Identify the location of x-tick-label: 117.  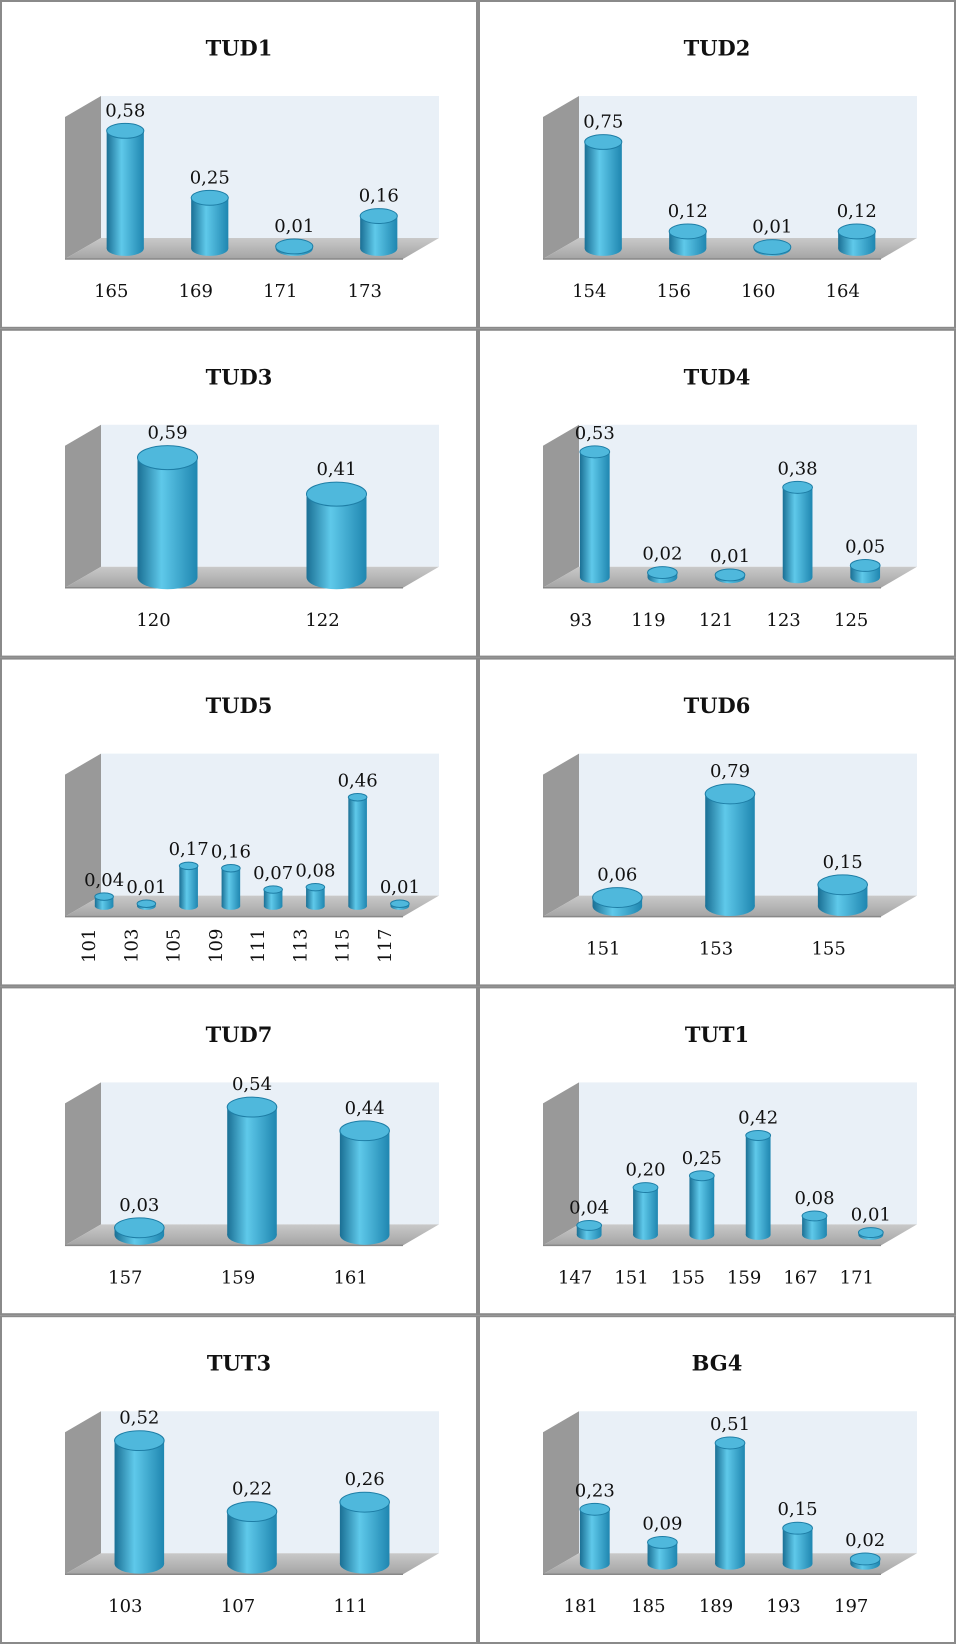
(385, 946).